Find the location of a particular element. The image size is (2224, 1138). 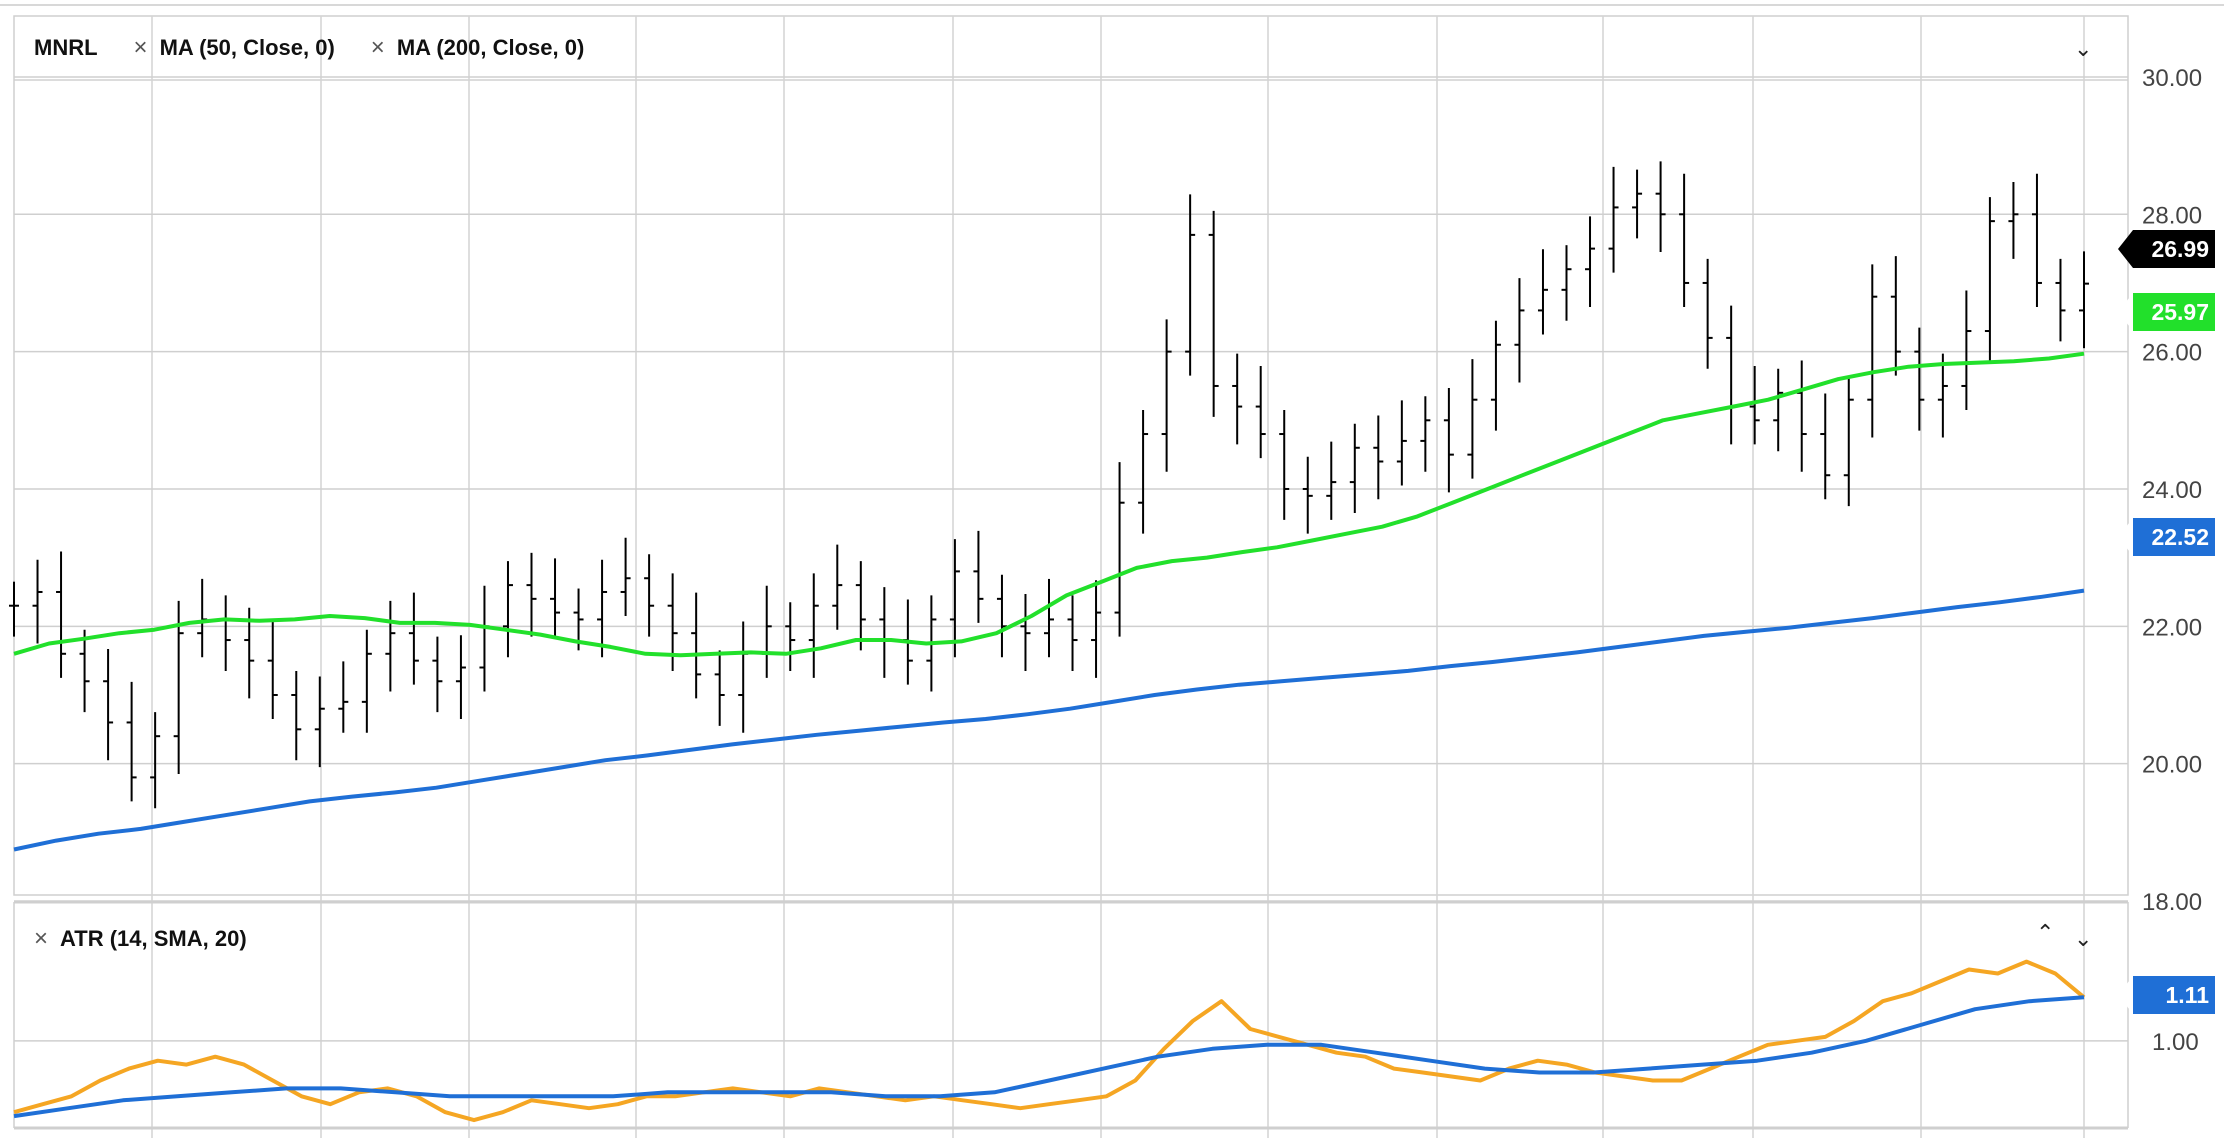

move-up-chevron-up-icon: ⌃ is located at coordinates (2045, 932).